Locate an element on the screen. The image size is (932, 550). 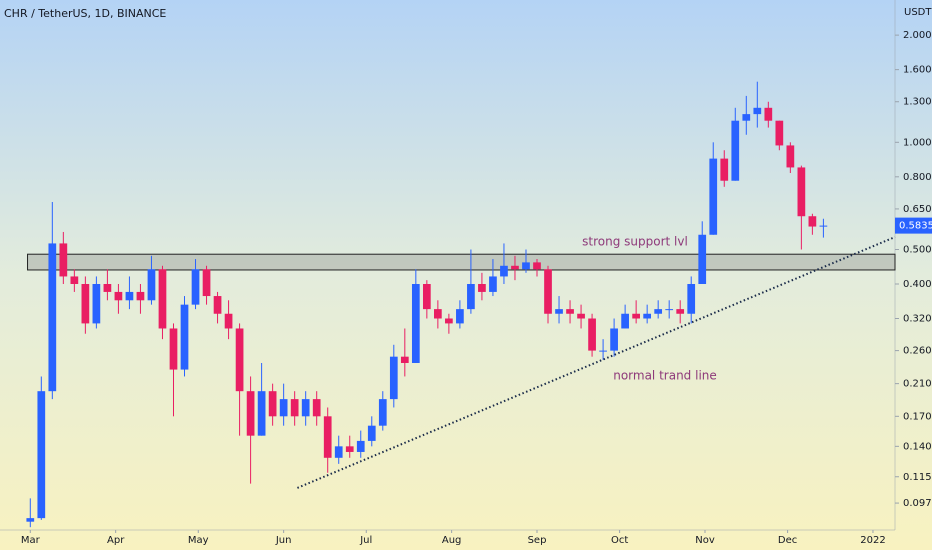
support-zone is located at coordinates (461, 262).